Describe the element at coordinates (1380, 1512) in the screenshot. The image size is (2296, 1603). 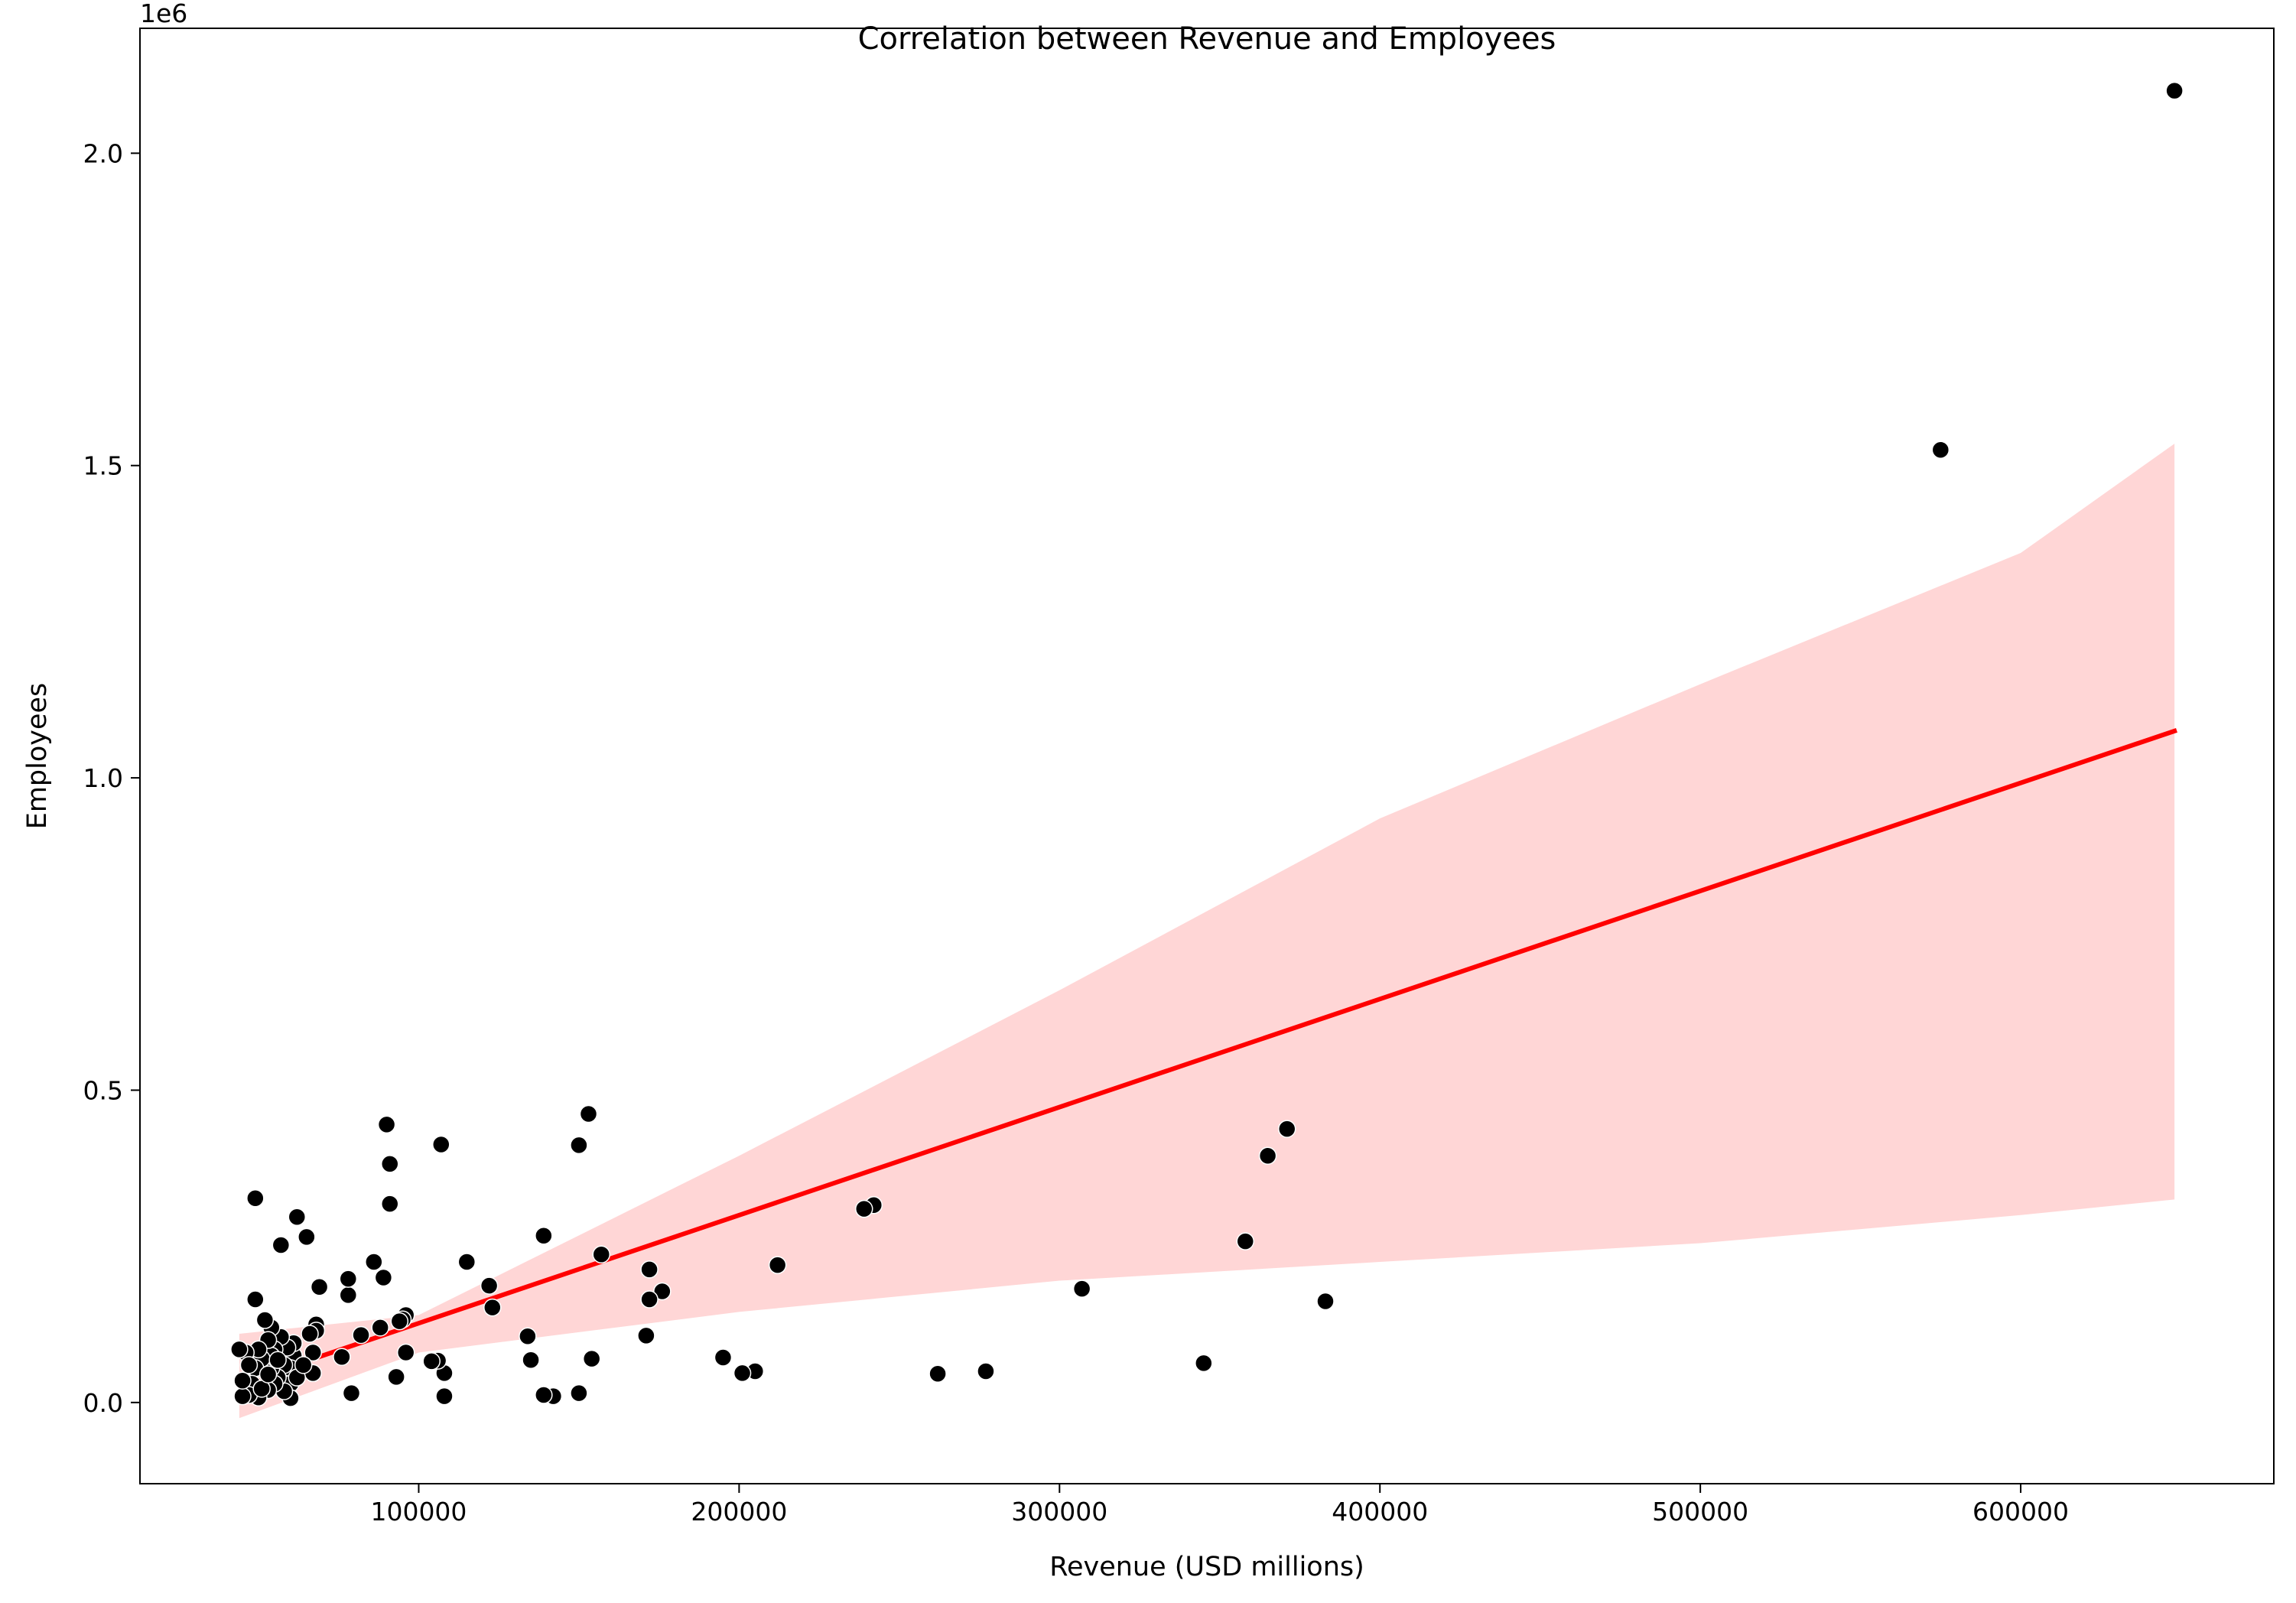
I see `x-tick-label: 400000` at that location.